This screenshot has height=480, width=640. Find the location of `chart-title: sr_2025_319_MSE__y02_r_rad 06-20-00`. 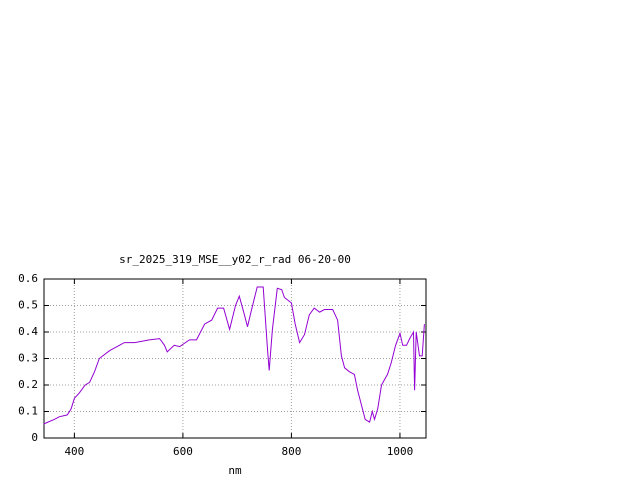

chart-title: sr_2025_319_MSE__y02_r_rad 06-20-00 is located at coordinates (235, 259).